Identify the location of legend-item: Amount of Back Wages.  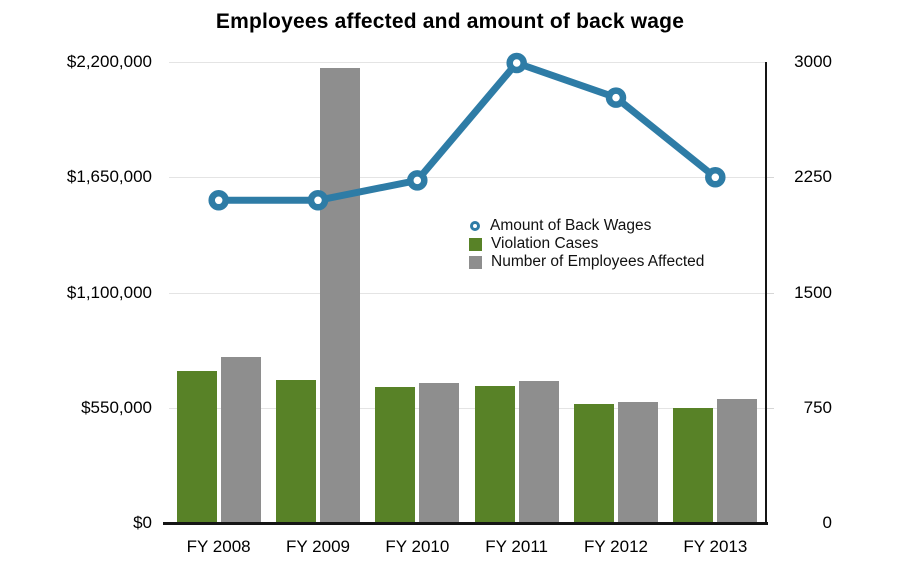
(586, 226).